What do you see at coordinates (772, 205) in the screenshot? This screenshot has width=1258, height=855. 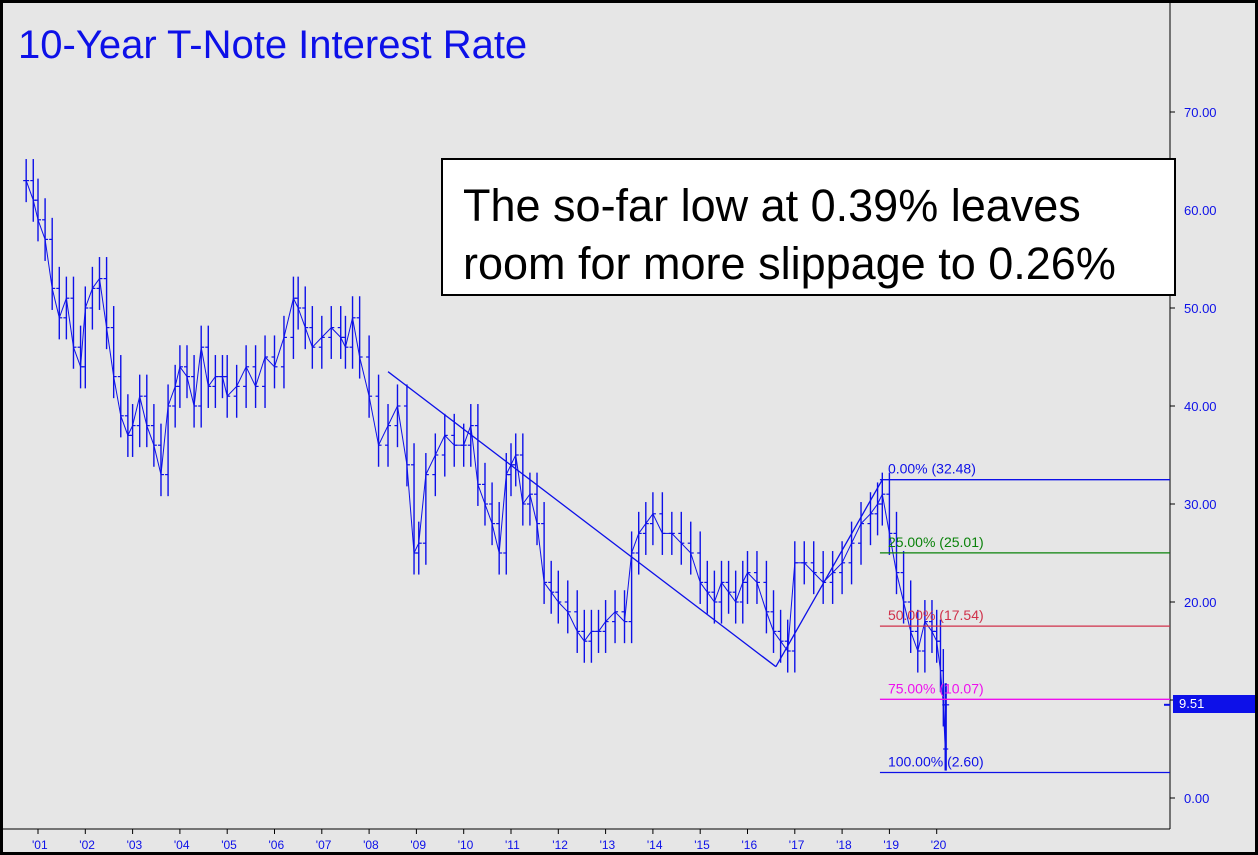 I see `annotation-line-1: The so-far low at 0.39% leaves` at bounding box center [772, 205].